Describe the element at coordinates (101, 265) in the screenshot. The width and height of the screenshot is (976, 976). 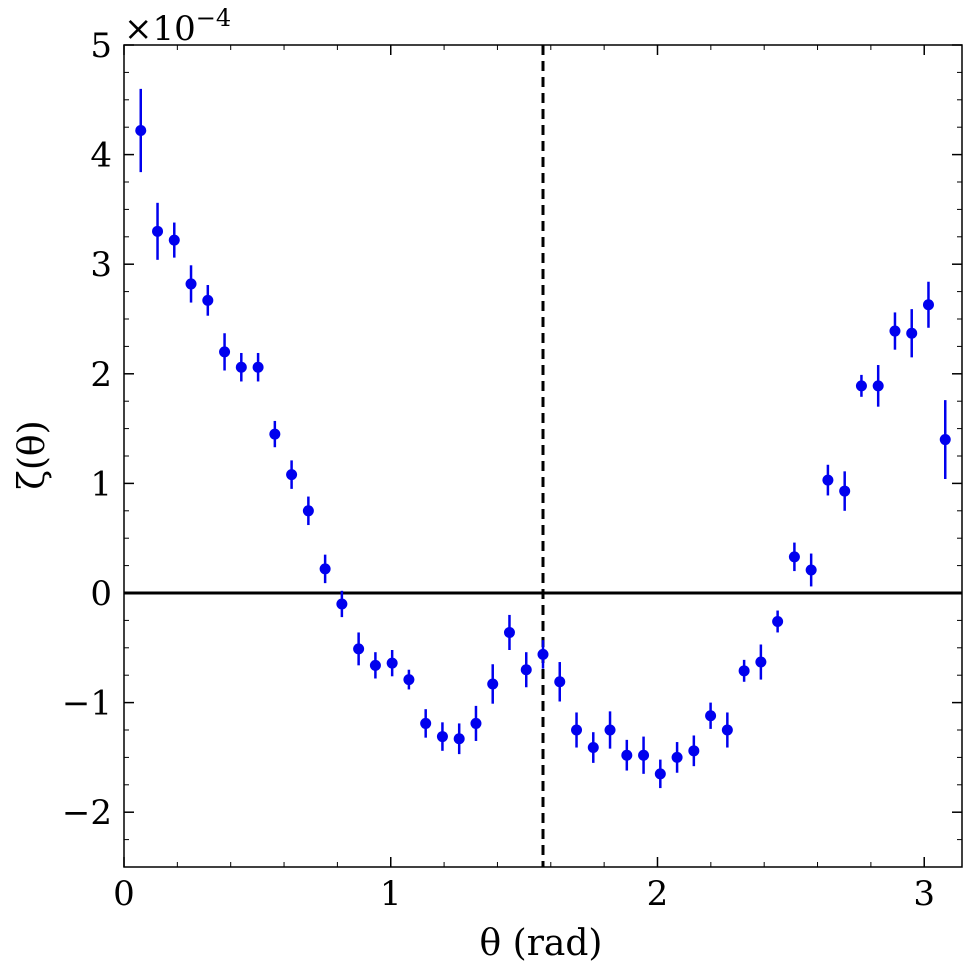
I see `y-tick-label: 3` at that location.